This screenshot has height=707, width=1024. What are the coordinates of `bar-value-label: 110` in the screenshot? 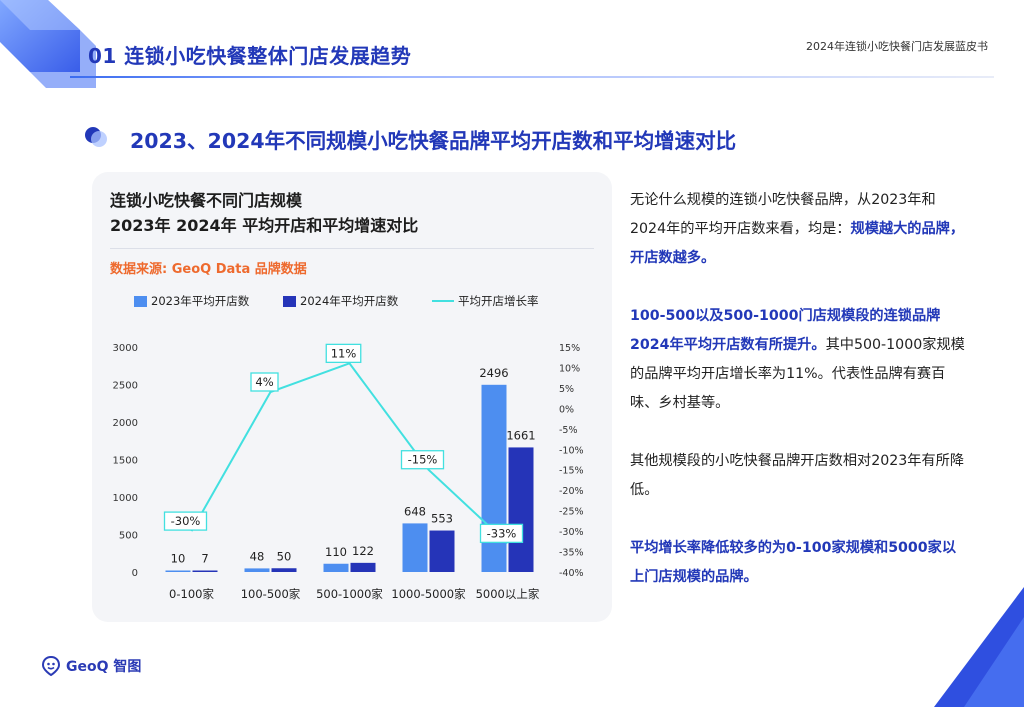 It's located at (336, 552).